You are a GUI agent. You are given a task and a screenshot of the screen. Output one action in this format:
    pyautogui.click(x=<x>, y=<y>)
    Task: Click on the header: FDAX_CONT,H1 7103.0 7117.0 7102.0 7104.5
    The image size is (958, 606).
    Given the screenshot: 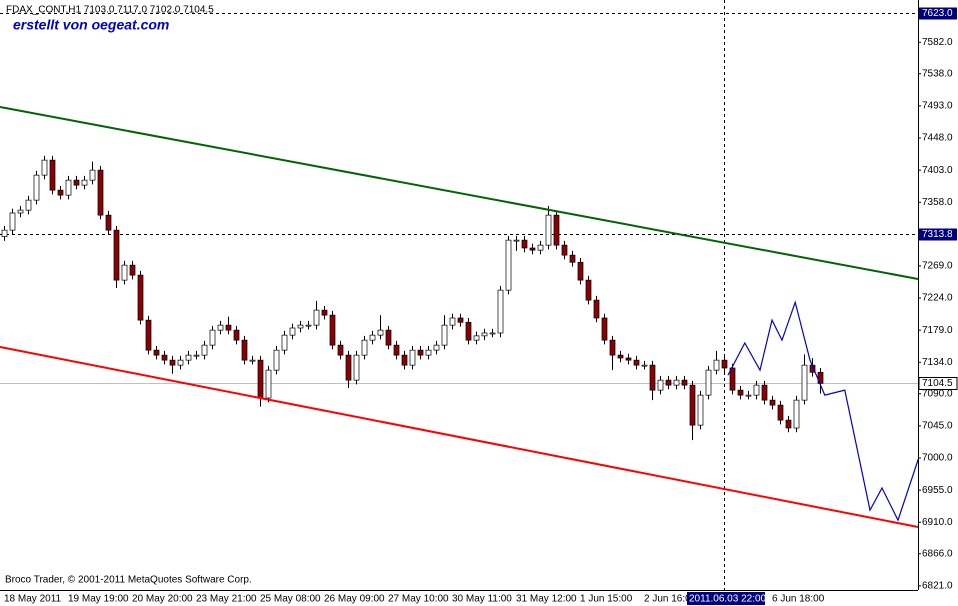 What is the action you would take?
    pyautogui.click(x=110, y=10)
    